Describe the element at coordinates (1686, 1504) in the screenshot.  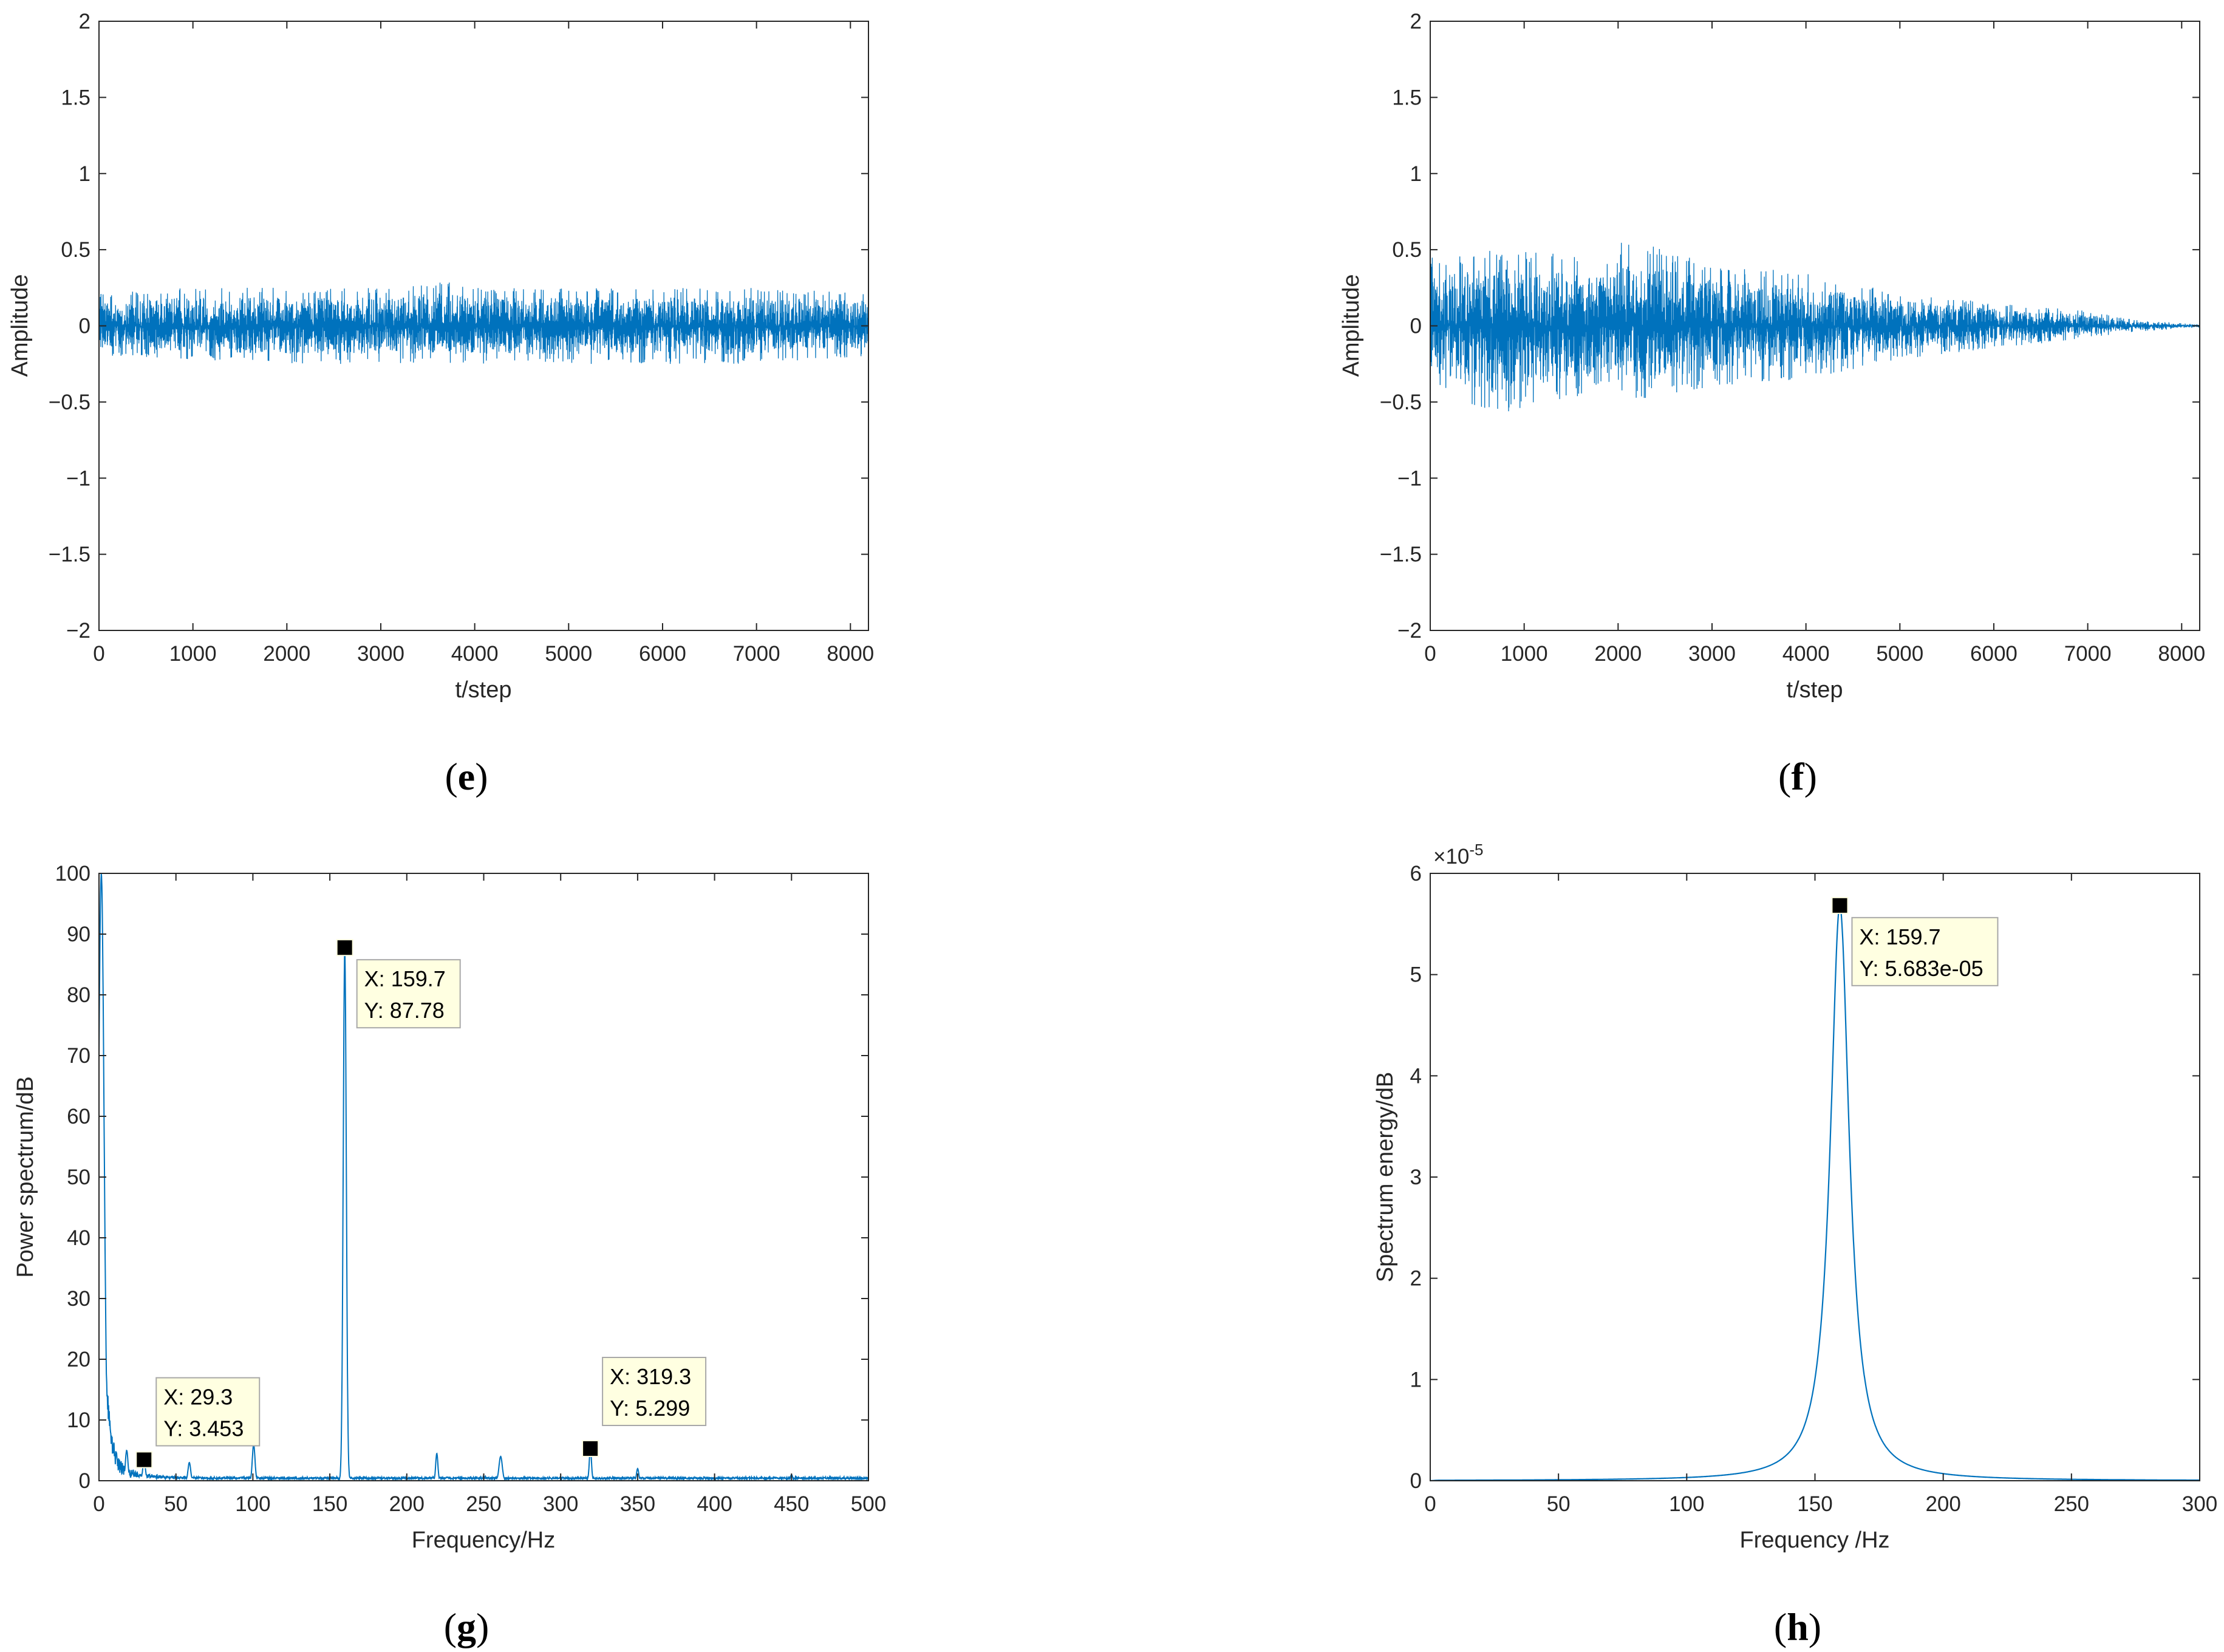
I see `chart-h-xtick-label: 100` at that location.